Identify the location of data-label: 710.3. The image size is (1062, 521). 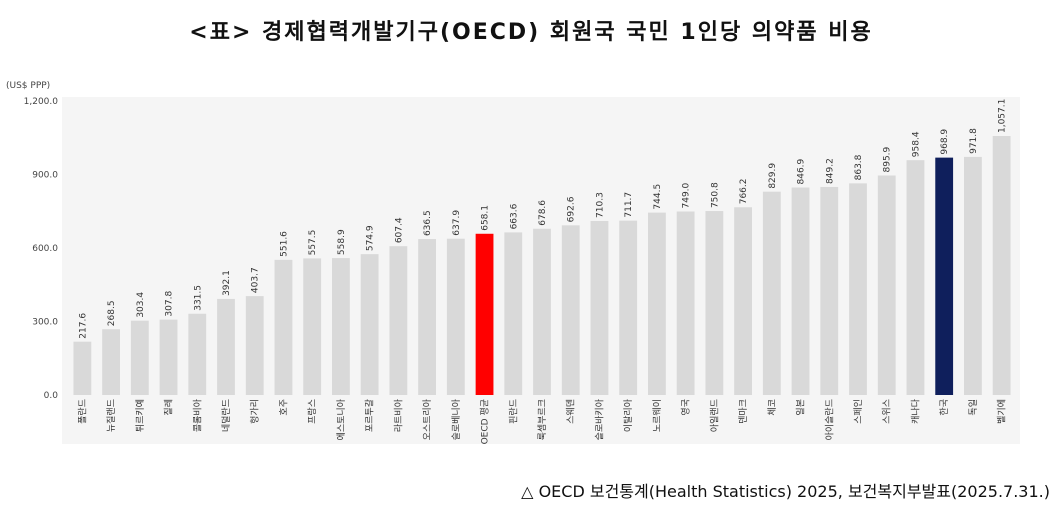
(600, 205).